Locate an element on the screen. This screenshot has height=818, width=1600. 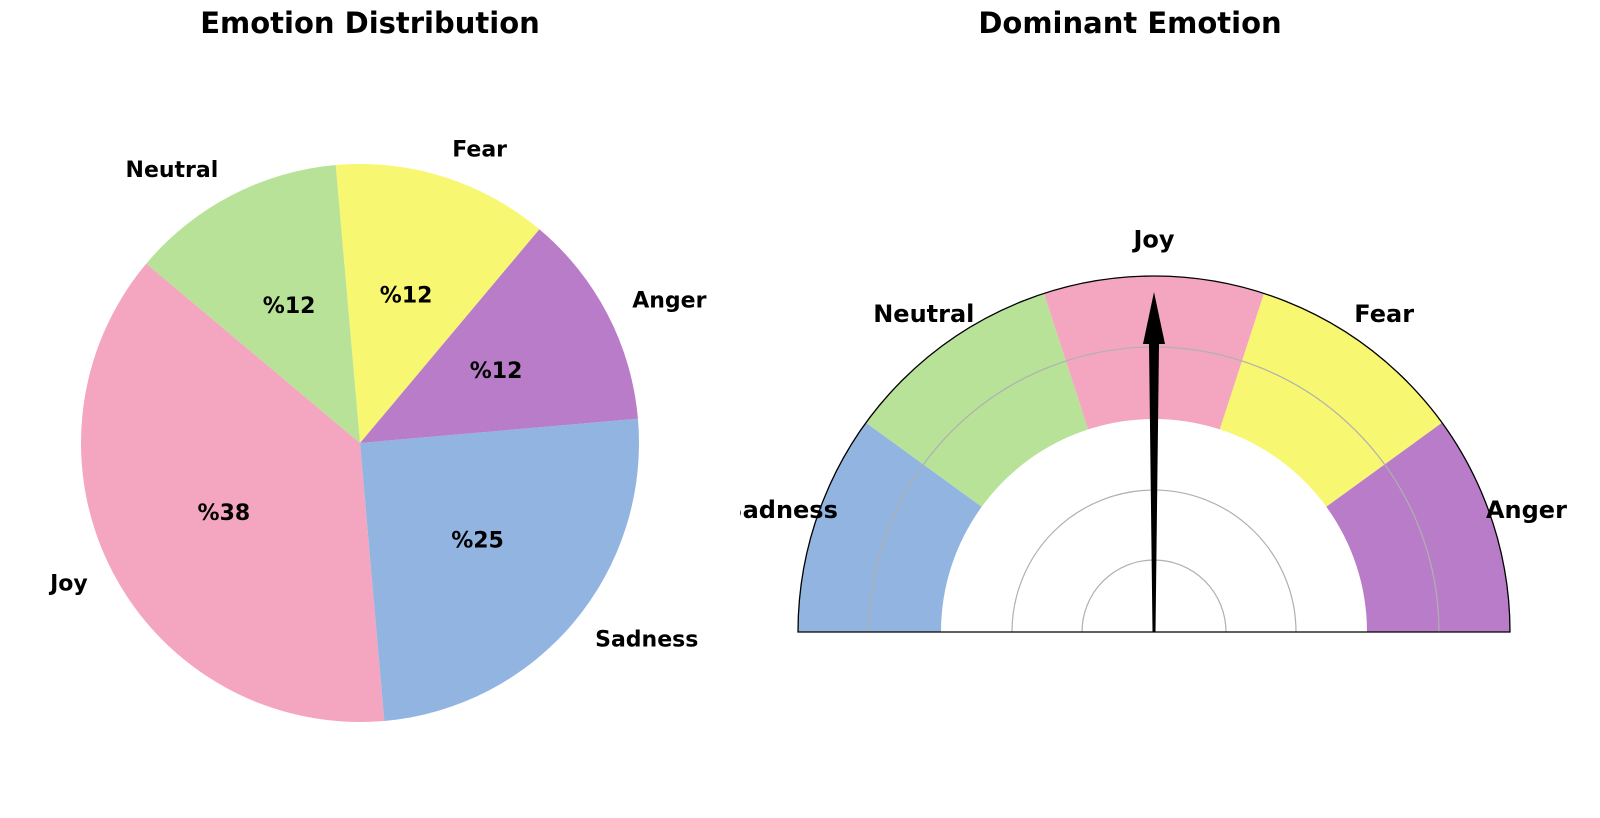
pie-label-sadness: Sadness is located at coordinates (646, 639).